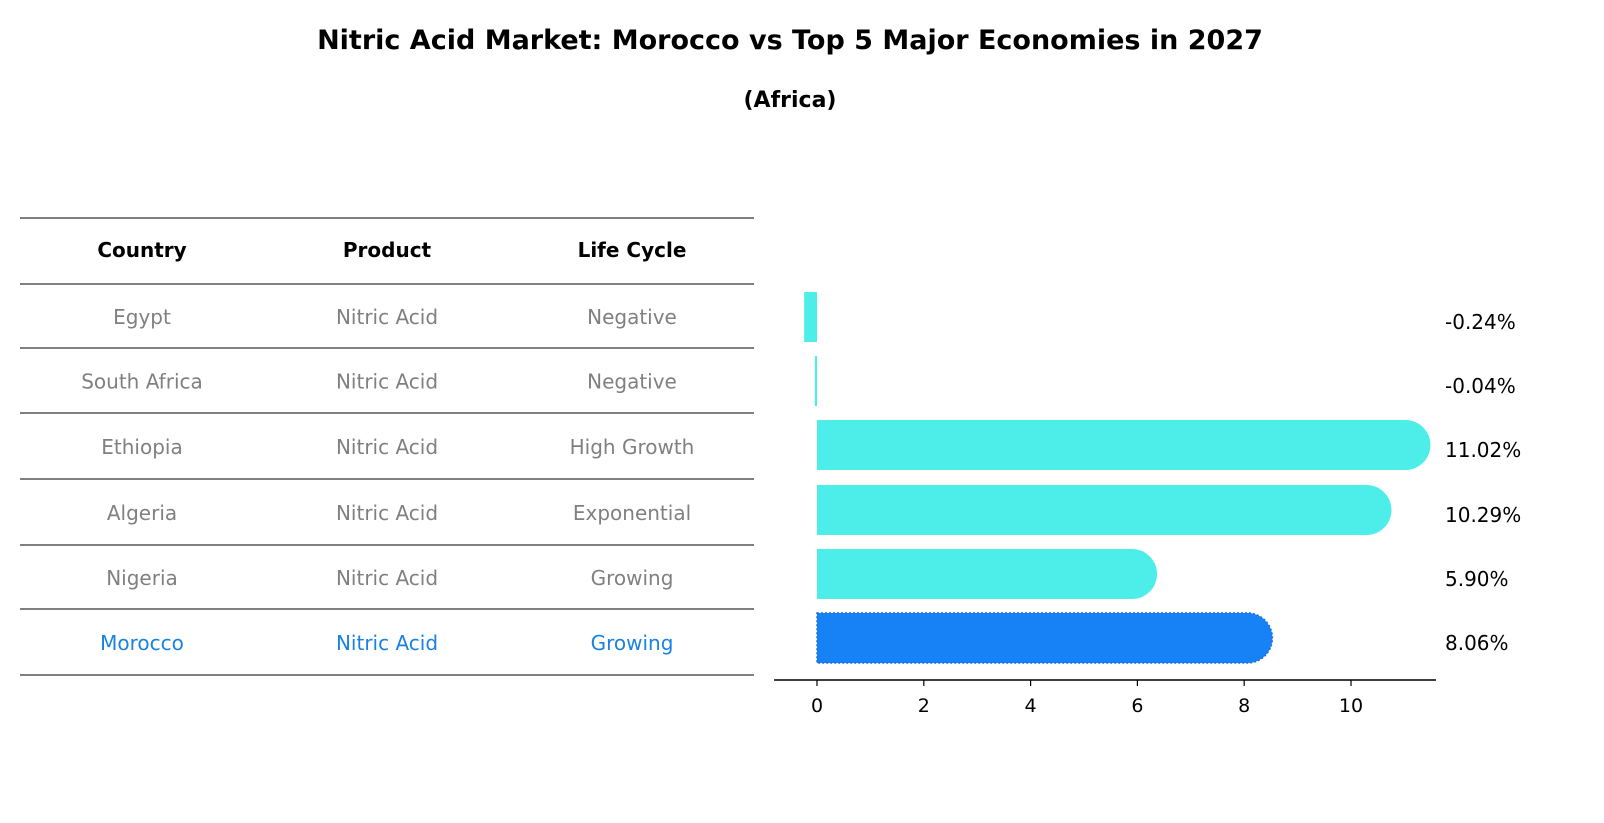 The height and width of the screenshot is (823, 1604). I want to click on table-cell: South Africa, so click(142, 382).